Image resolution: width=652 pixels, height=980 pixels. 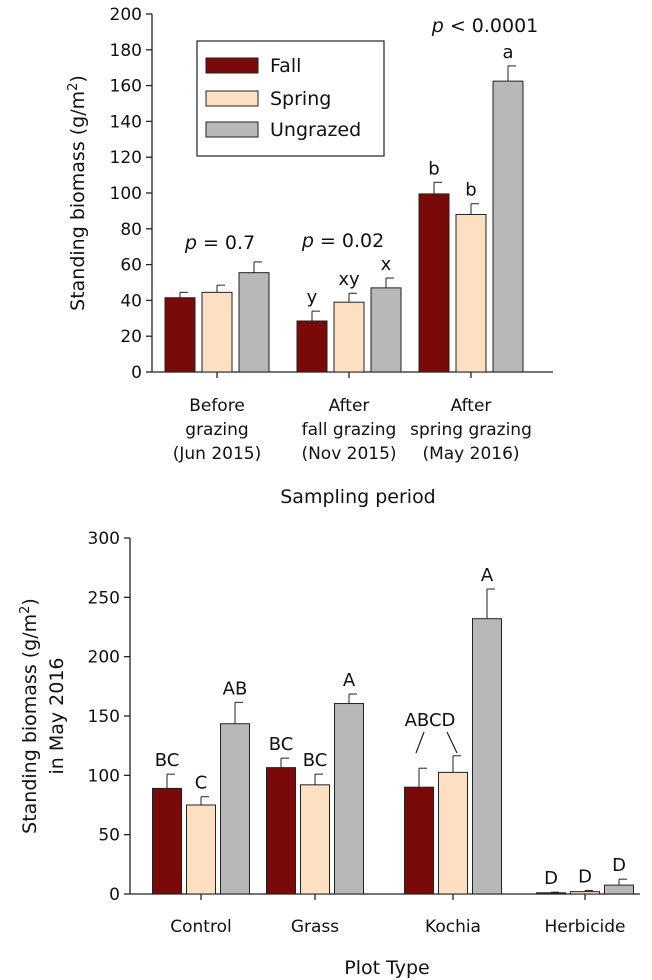 I want to click on legend-frame, so click(x=290, y=98).